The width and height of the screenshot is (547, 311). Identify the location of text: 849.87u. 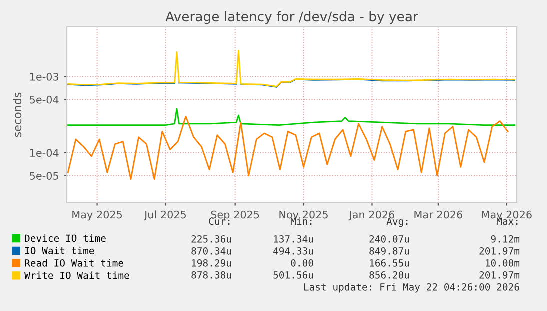
(390, 251).